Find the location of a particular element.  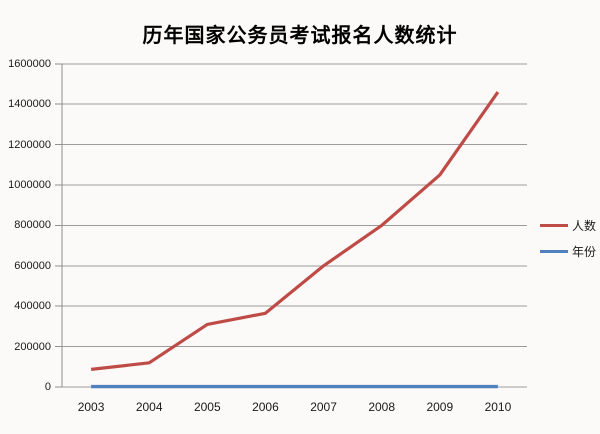

chart-title: 历年国家公务员考试报名人数统计 is located at coordinates (300, 36).